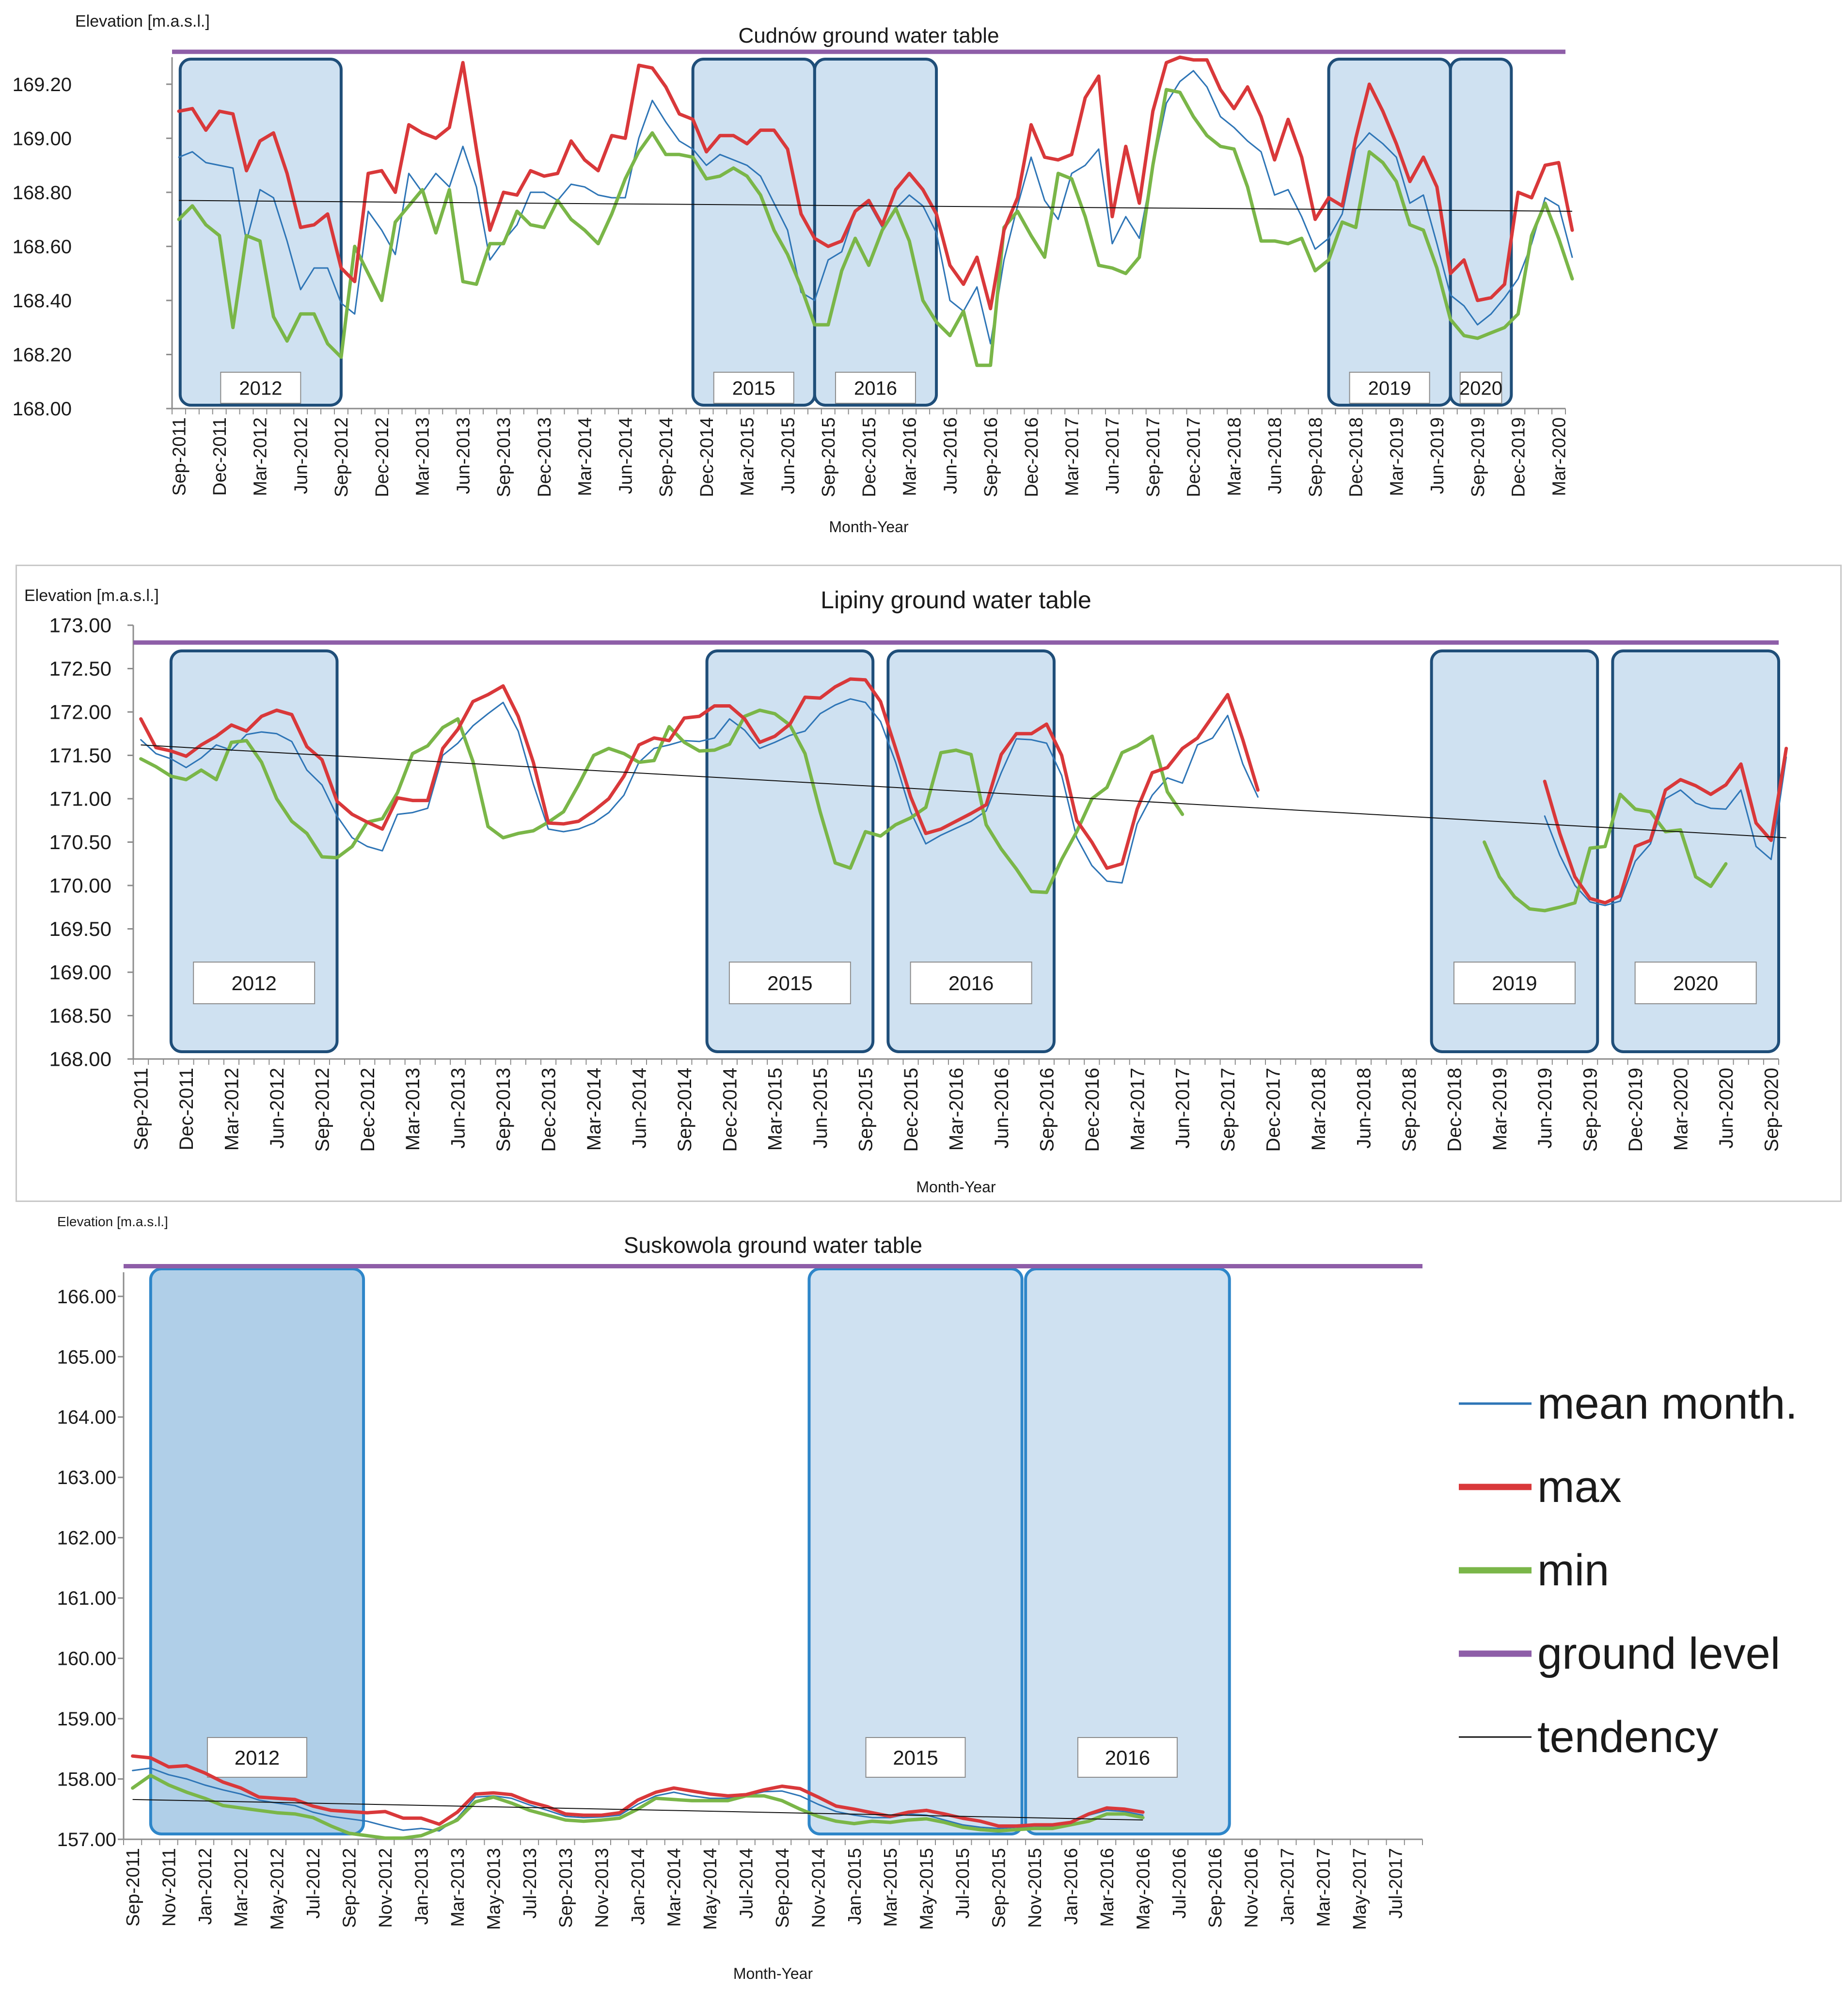 This screenshot has height=1991, width=1848. What do you see at coordinates (86, 1477) in the screenshot?
I see `y-tick-label: 163.00` at bounding box center [86, 1477].